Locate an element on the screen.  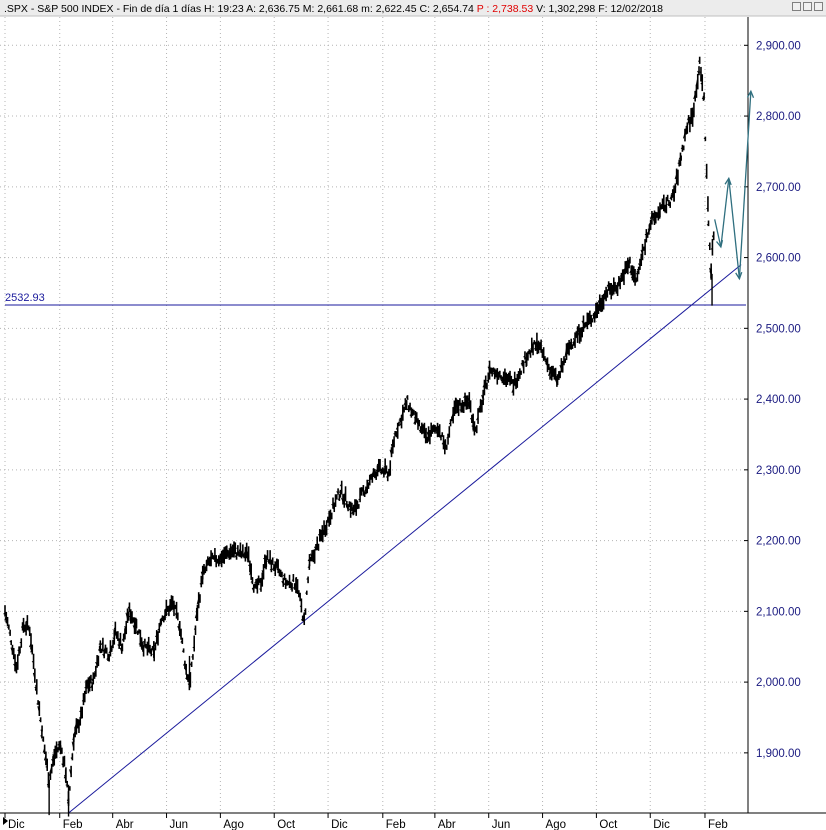
play-arrow-icon is located at coordinates (5, 821).